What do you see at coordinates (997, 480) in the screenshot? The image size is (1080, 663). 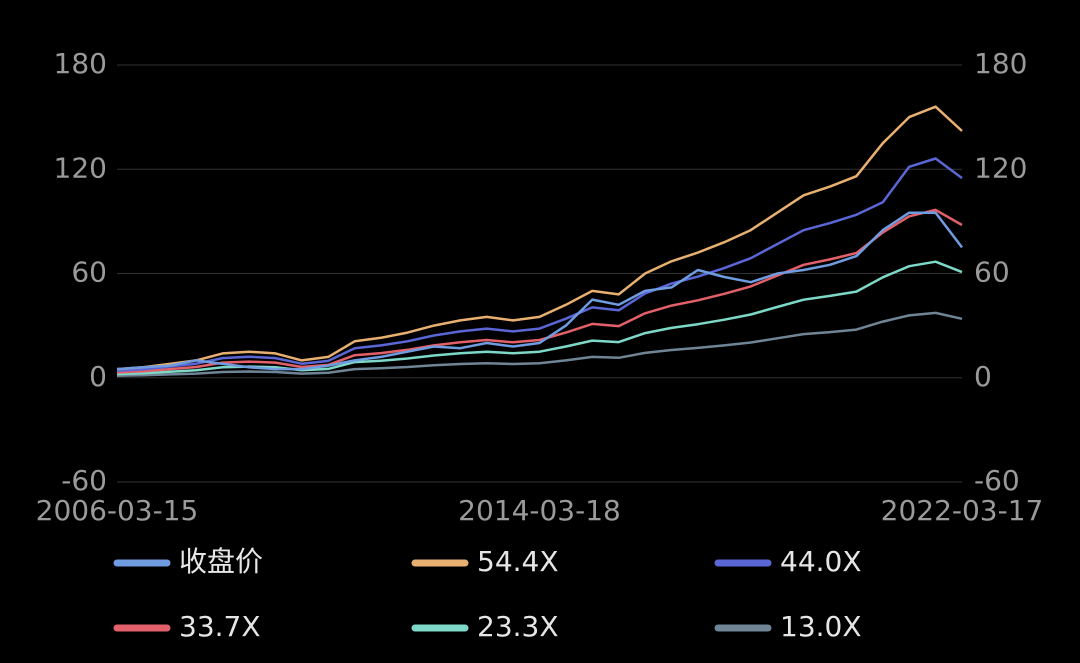 I see `y2-tick-label: -60` at bounding box center [997, 480].